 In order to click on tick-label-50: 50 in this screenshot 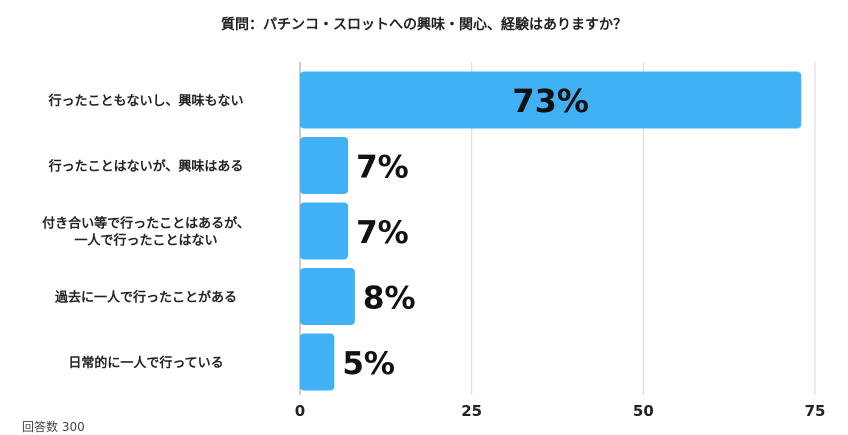, I will do `click(643, 411)`.